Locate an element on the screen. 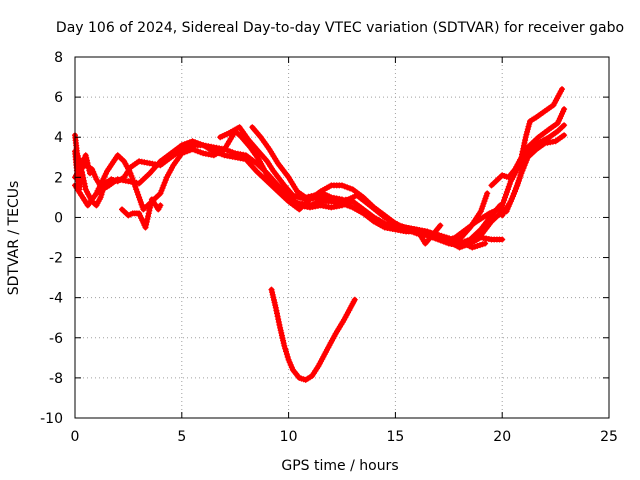  y-tick-label: -4 is located at coordinates (56, 299).